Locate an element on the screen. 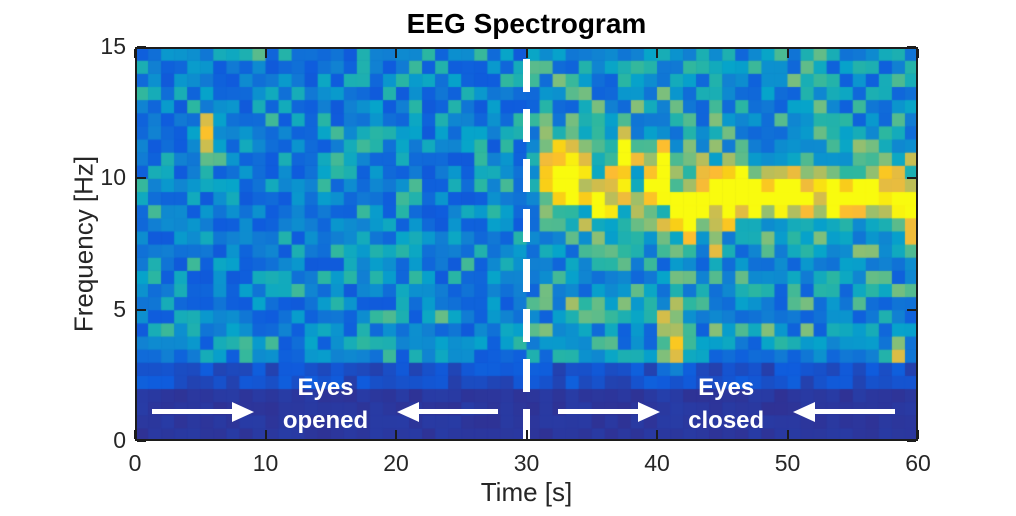 The height and width of the screenshot is (516, 1016). y-tick-label-0: 0 is located at coordinates (119, 440).